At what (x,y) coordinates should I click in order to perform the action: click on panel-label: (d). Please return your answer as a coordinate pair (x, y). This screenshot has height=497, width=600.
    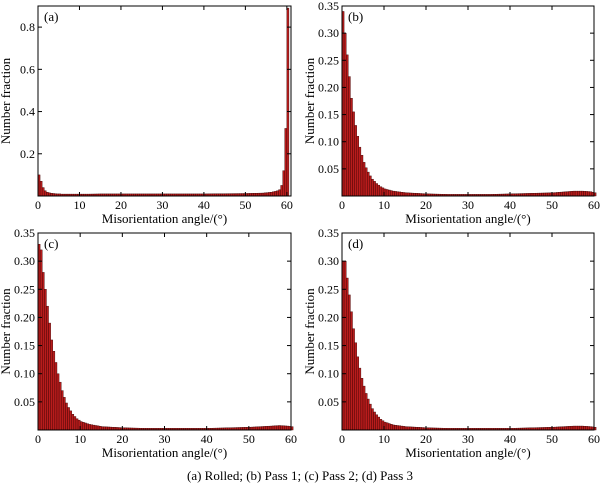
    Looking at the image, I should click on (355, 243).